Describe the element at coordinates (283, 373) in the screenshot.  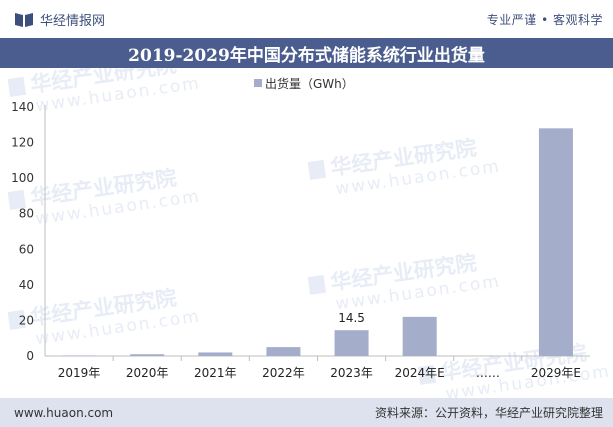
I see `x-tick-label: 2022年` at that location.